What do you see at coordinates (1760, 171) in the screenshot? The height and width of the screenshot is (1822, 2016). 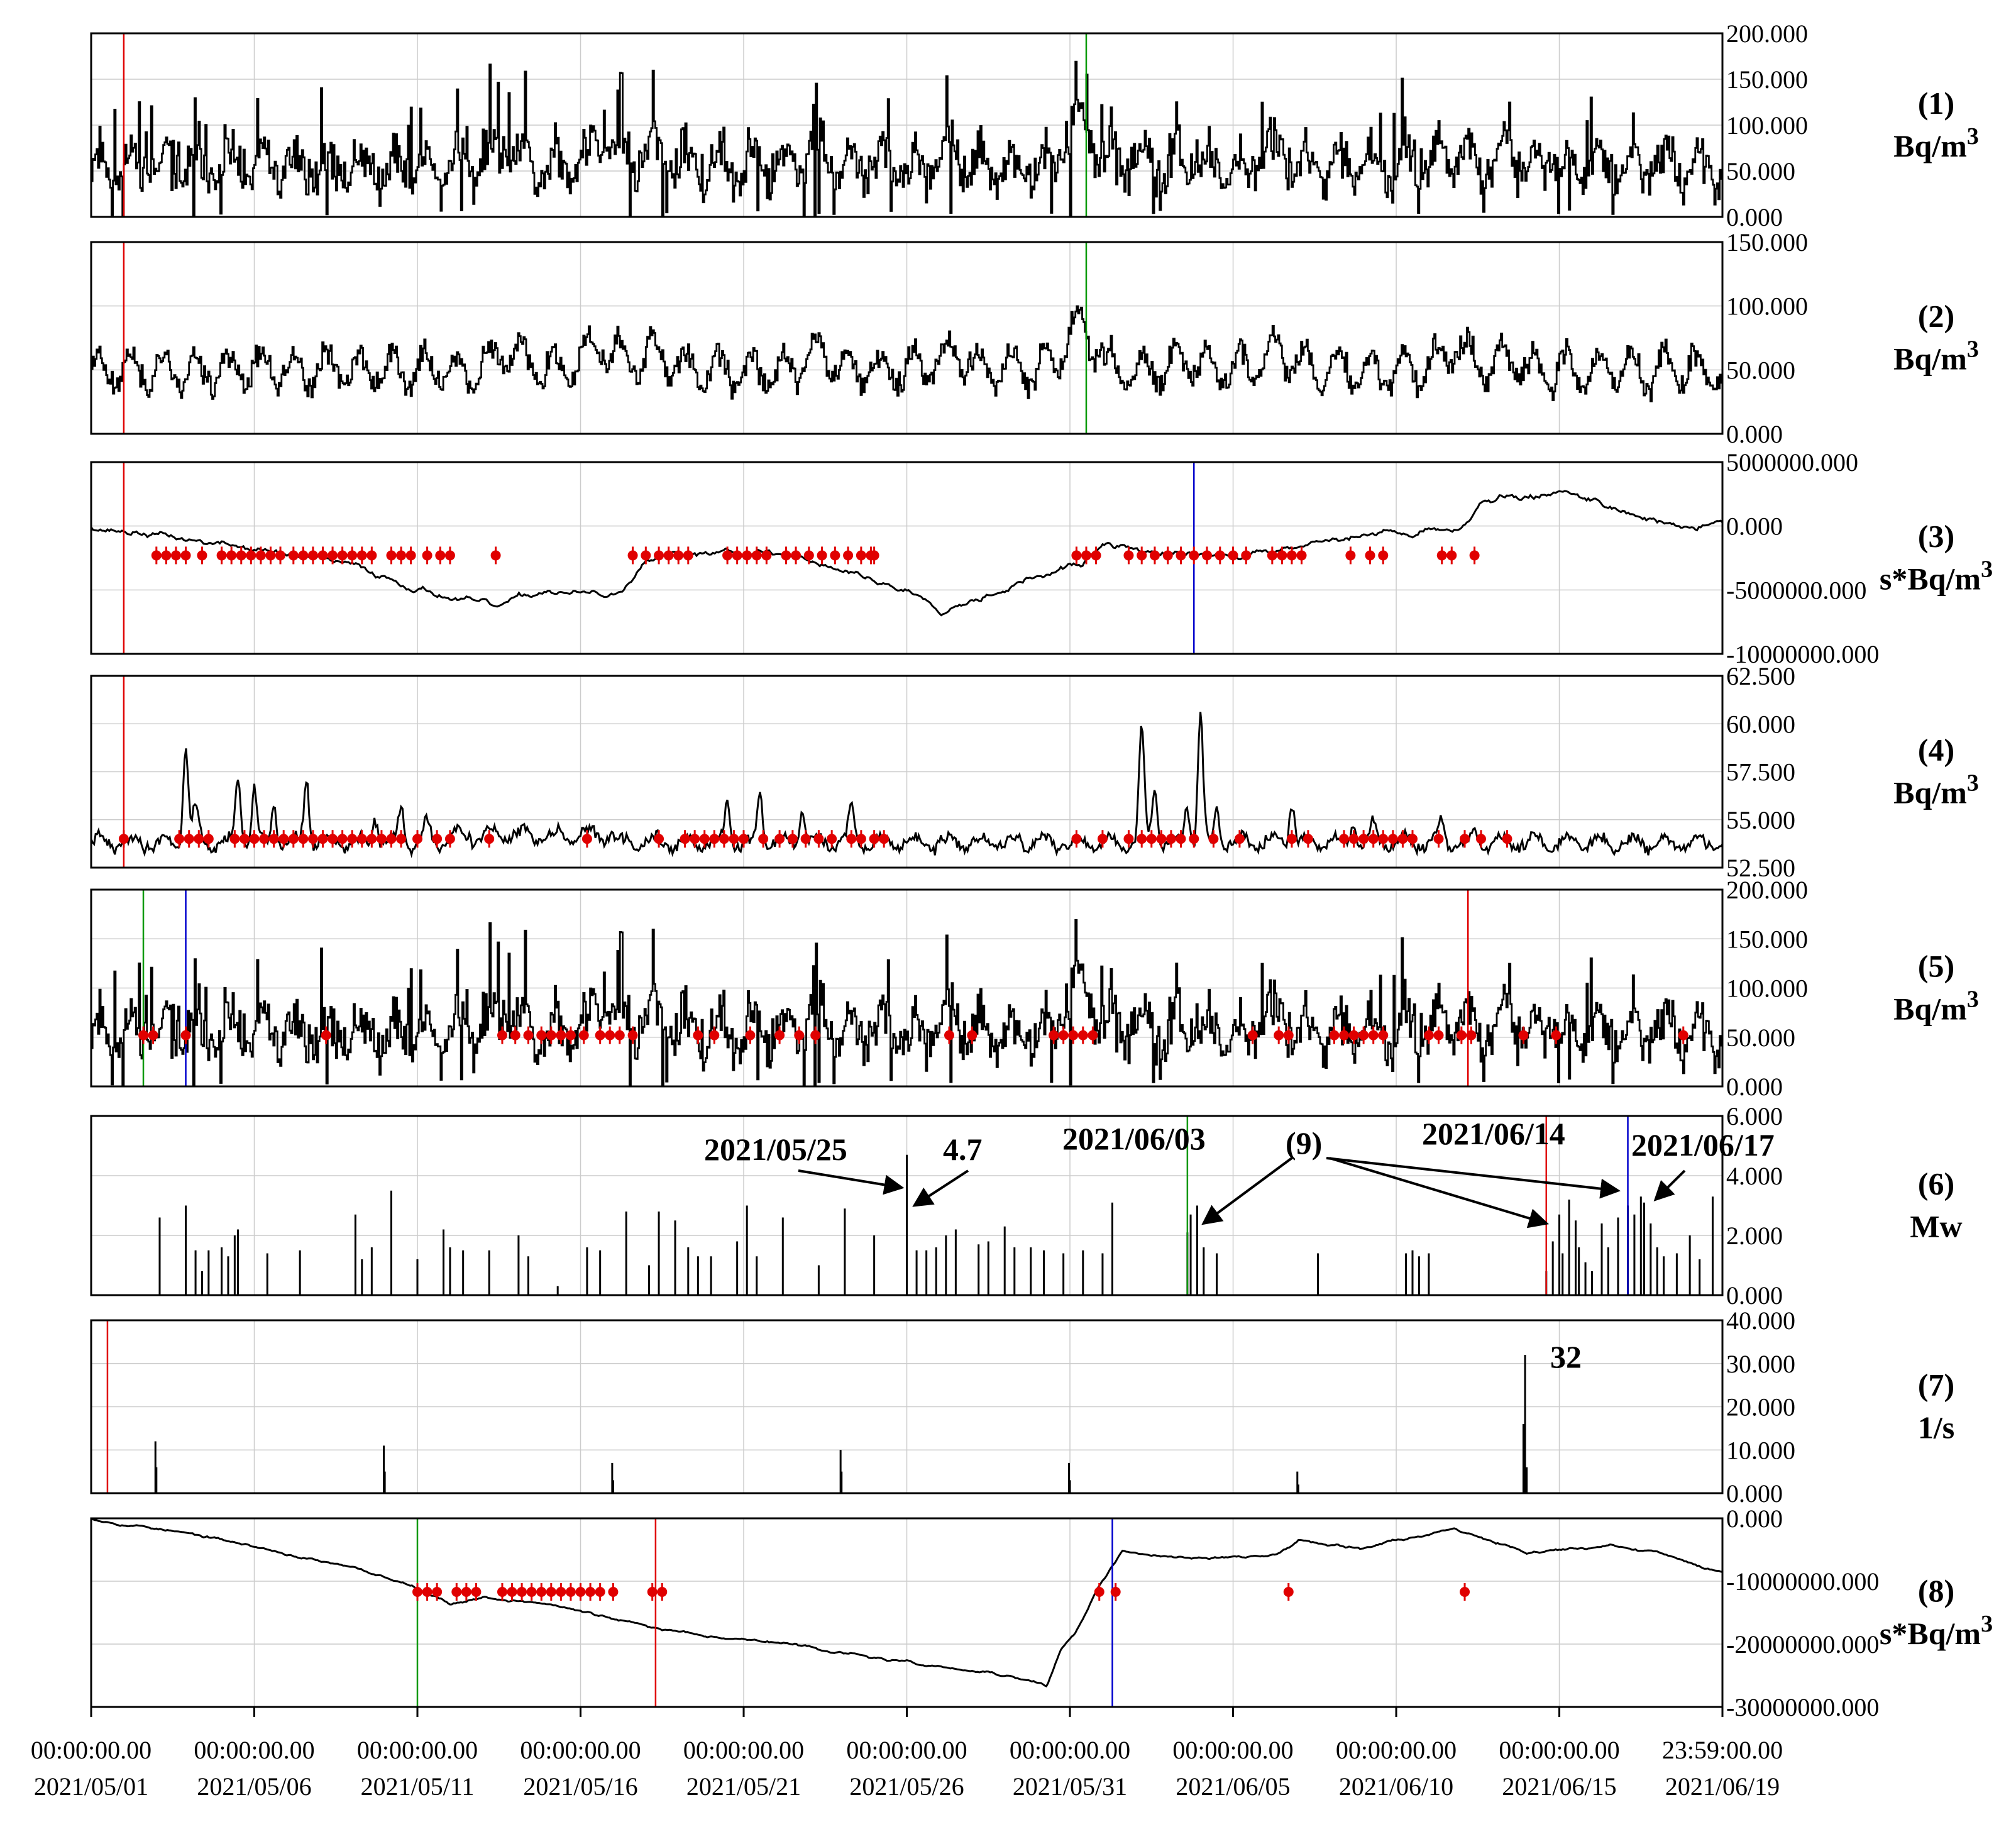 I see `panel-1-ytick-label-3: 50.000` at bounding box center [1760, 171].